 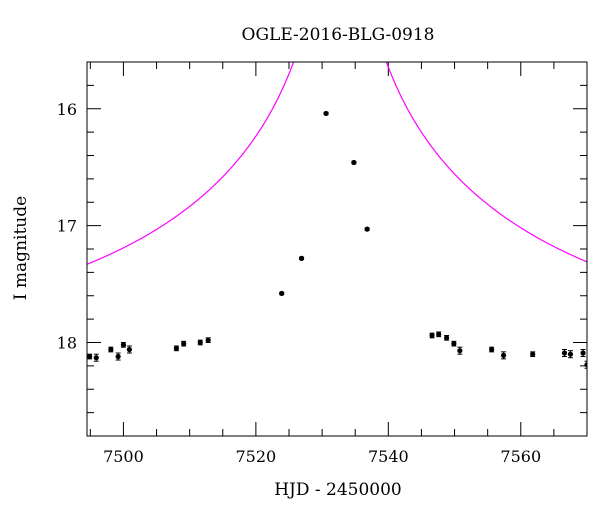 I want to click on chart-title: OGLE-2016-BLG-0918, so click(x=338, y=35).